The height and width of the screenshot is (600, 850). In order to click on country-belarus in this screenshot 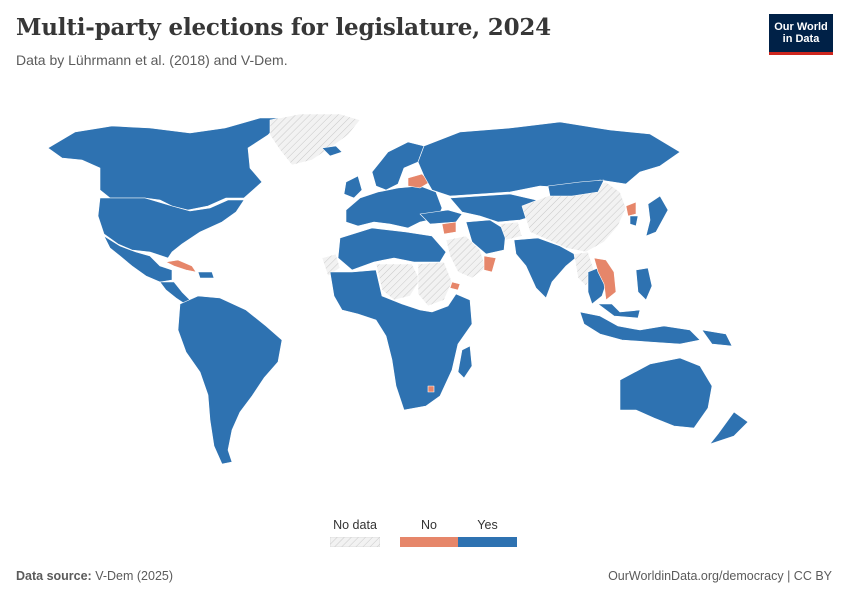, I will do `click(419, 181)`.